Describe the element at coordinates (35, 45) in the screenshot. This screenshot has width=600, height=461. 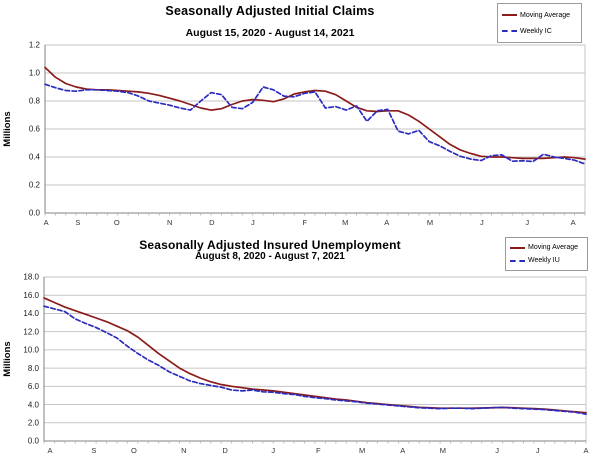
I see `y-tick-label: 1.2` at that location.